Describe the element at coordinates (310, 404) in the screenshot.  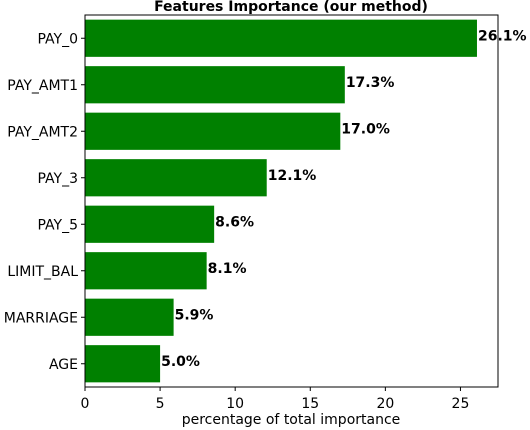
I see `x-tick-label: 15` at that location.